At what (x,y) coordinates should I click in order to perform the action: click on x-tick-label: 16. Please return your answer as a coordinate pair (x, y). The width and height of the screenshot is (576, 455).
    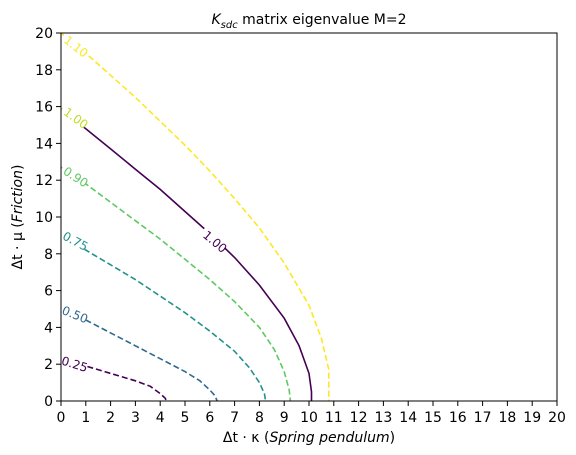
    Looking at the image, I should click on (458, 418).